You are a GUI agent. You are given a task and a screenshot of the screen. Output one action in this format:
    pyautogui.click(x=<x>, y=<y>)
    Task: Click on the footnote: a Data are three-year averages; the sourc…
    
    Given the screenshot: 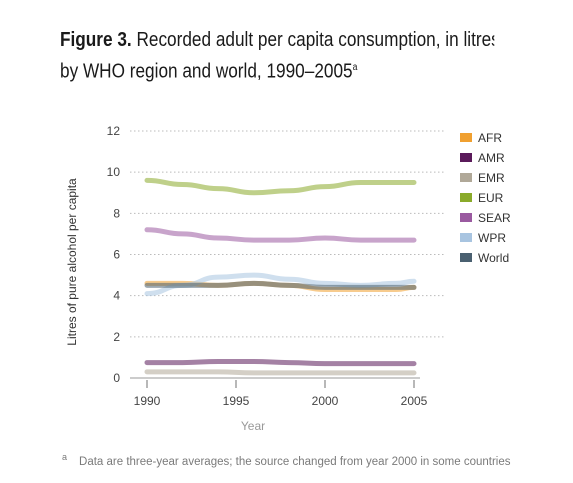 What is the action you would take?
    pyautogui.click(x=312, y=460)
    